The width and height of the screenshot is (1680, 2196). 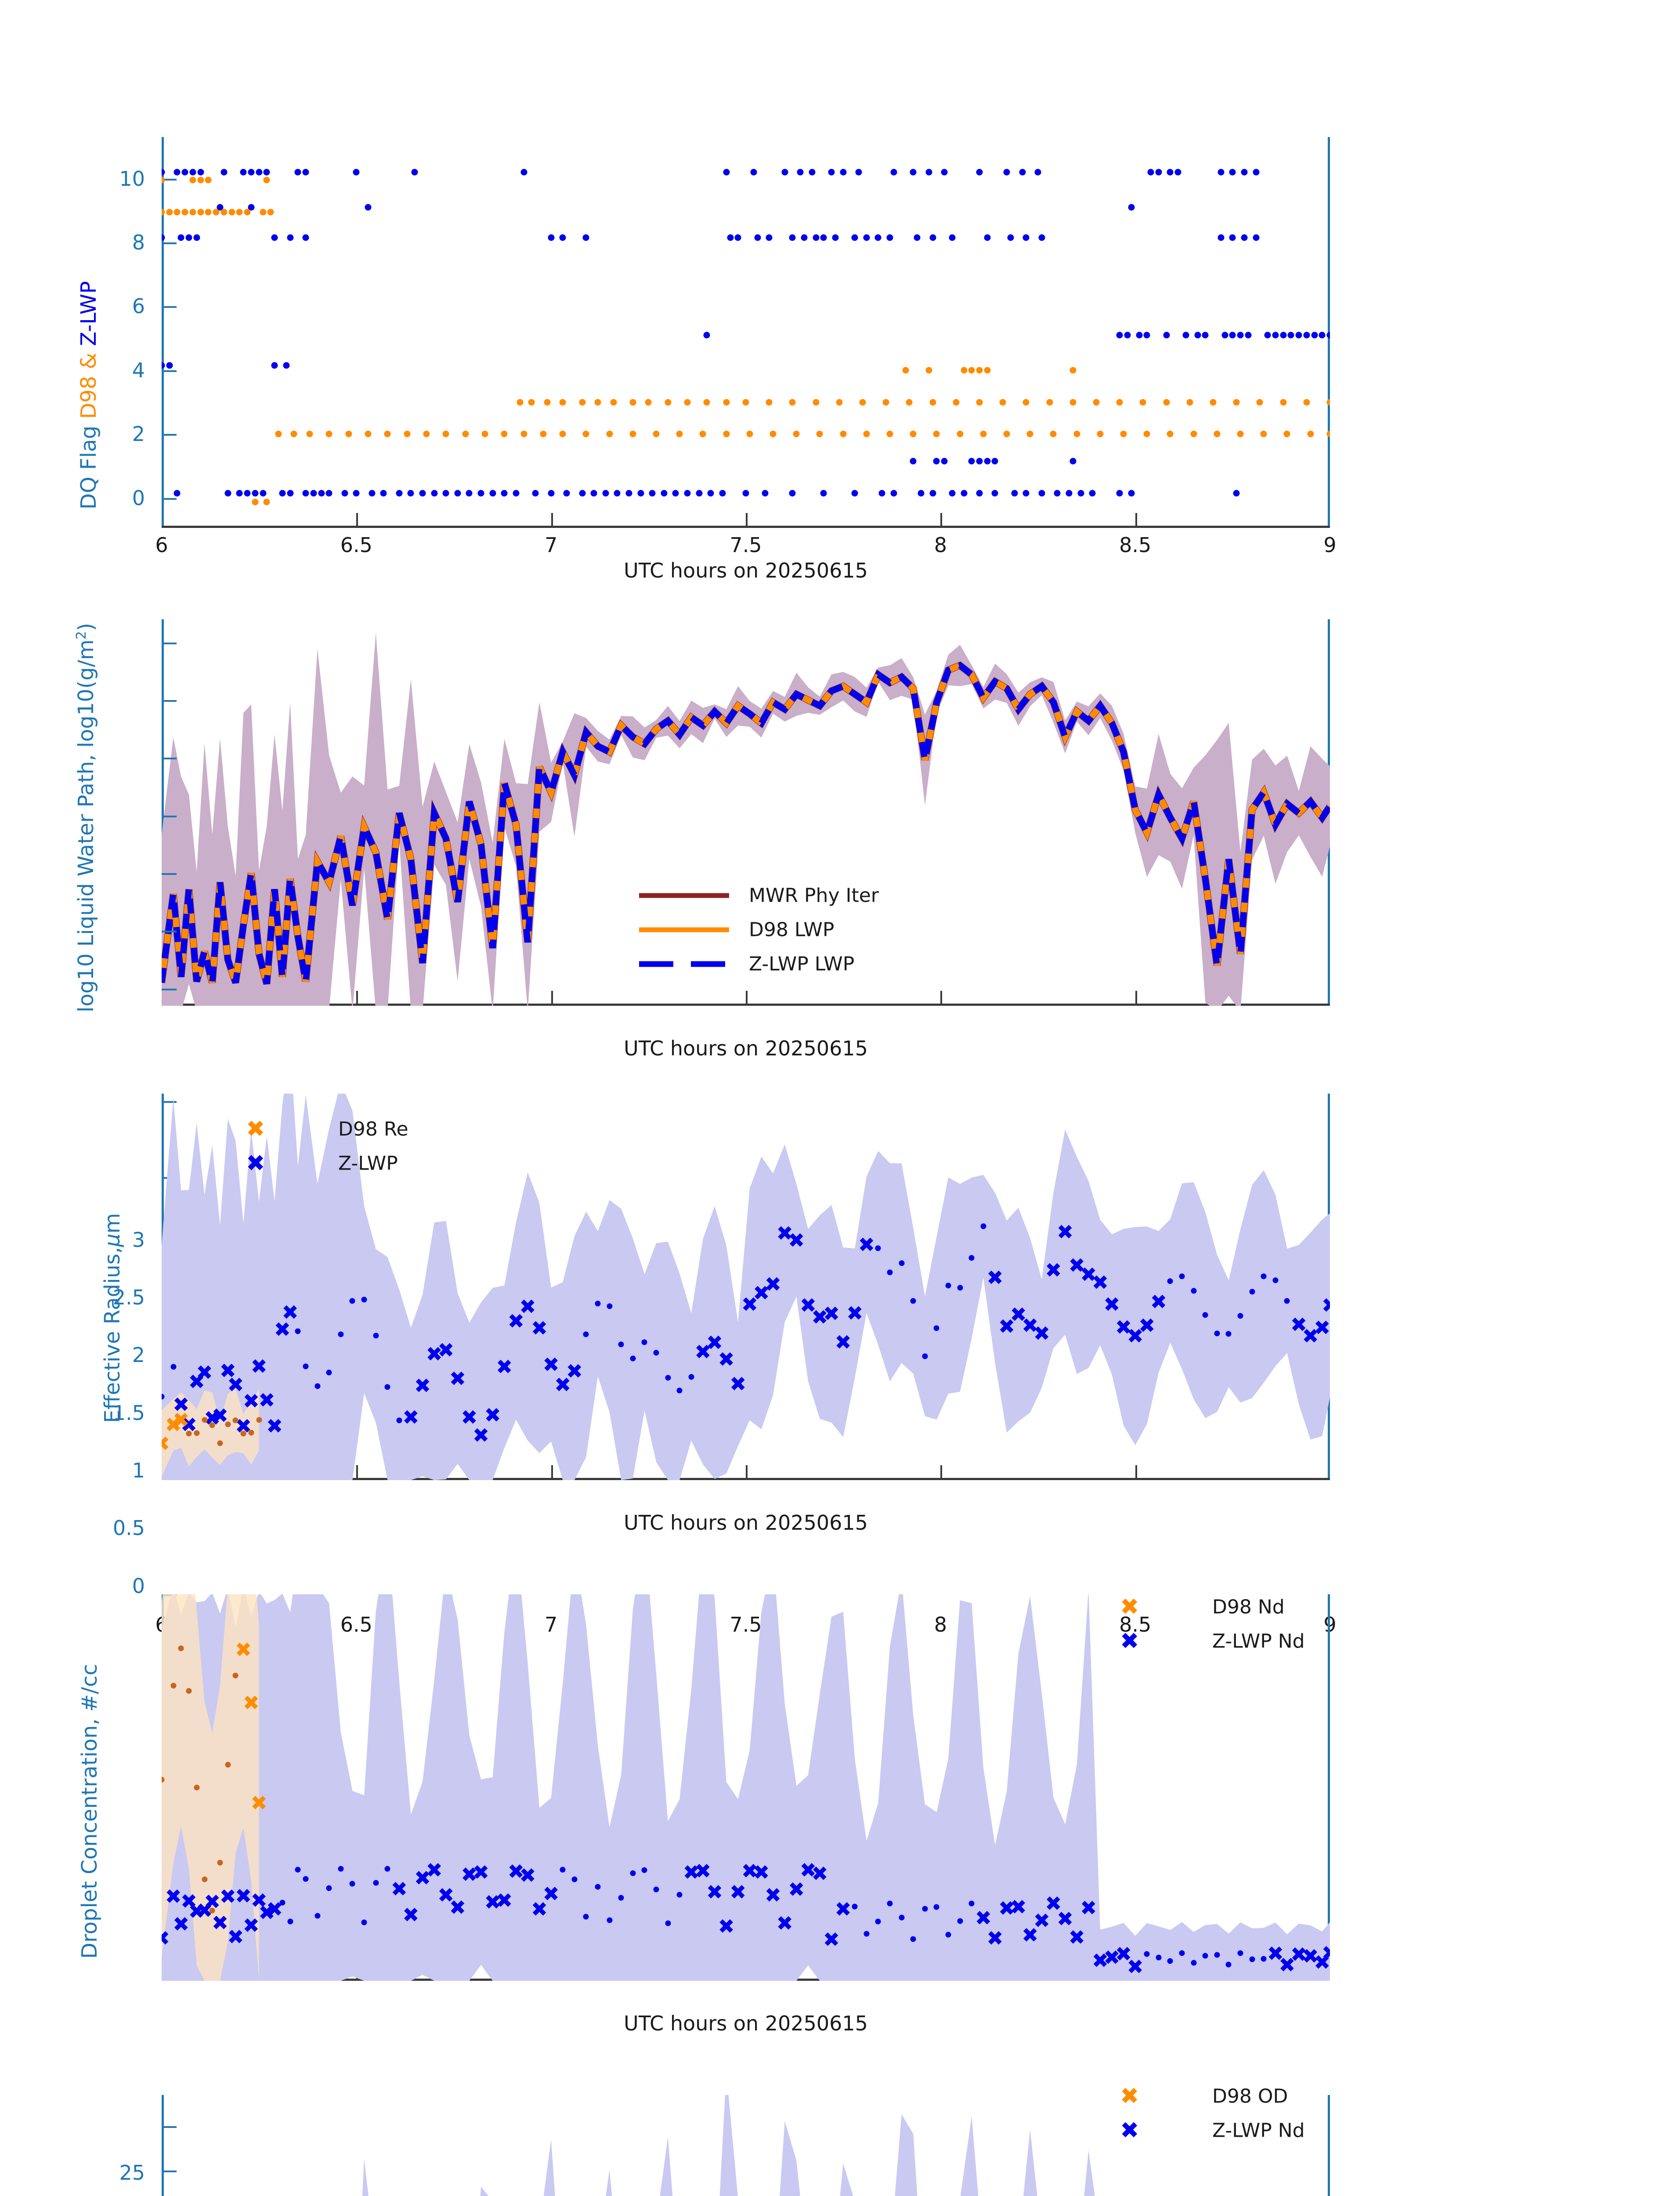 I want to click on y-axis-title-nd: Droplet Concentration, #/cc, so click(x=89, y=1811).